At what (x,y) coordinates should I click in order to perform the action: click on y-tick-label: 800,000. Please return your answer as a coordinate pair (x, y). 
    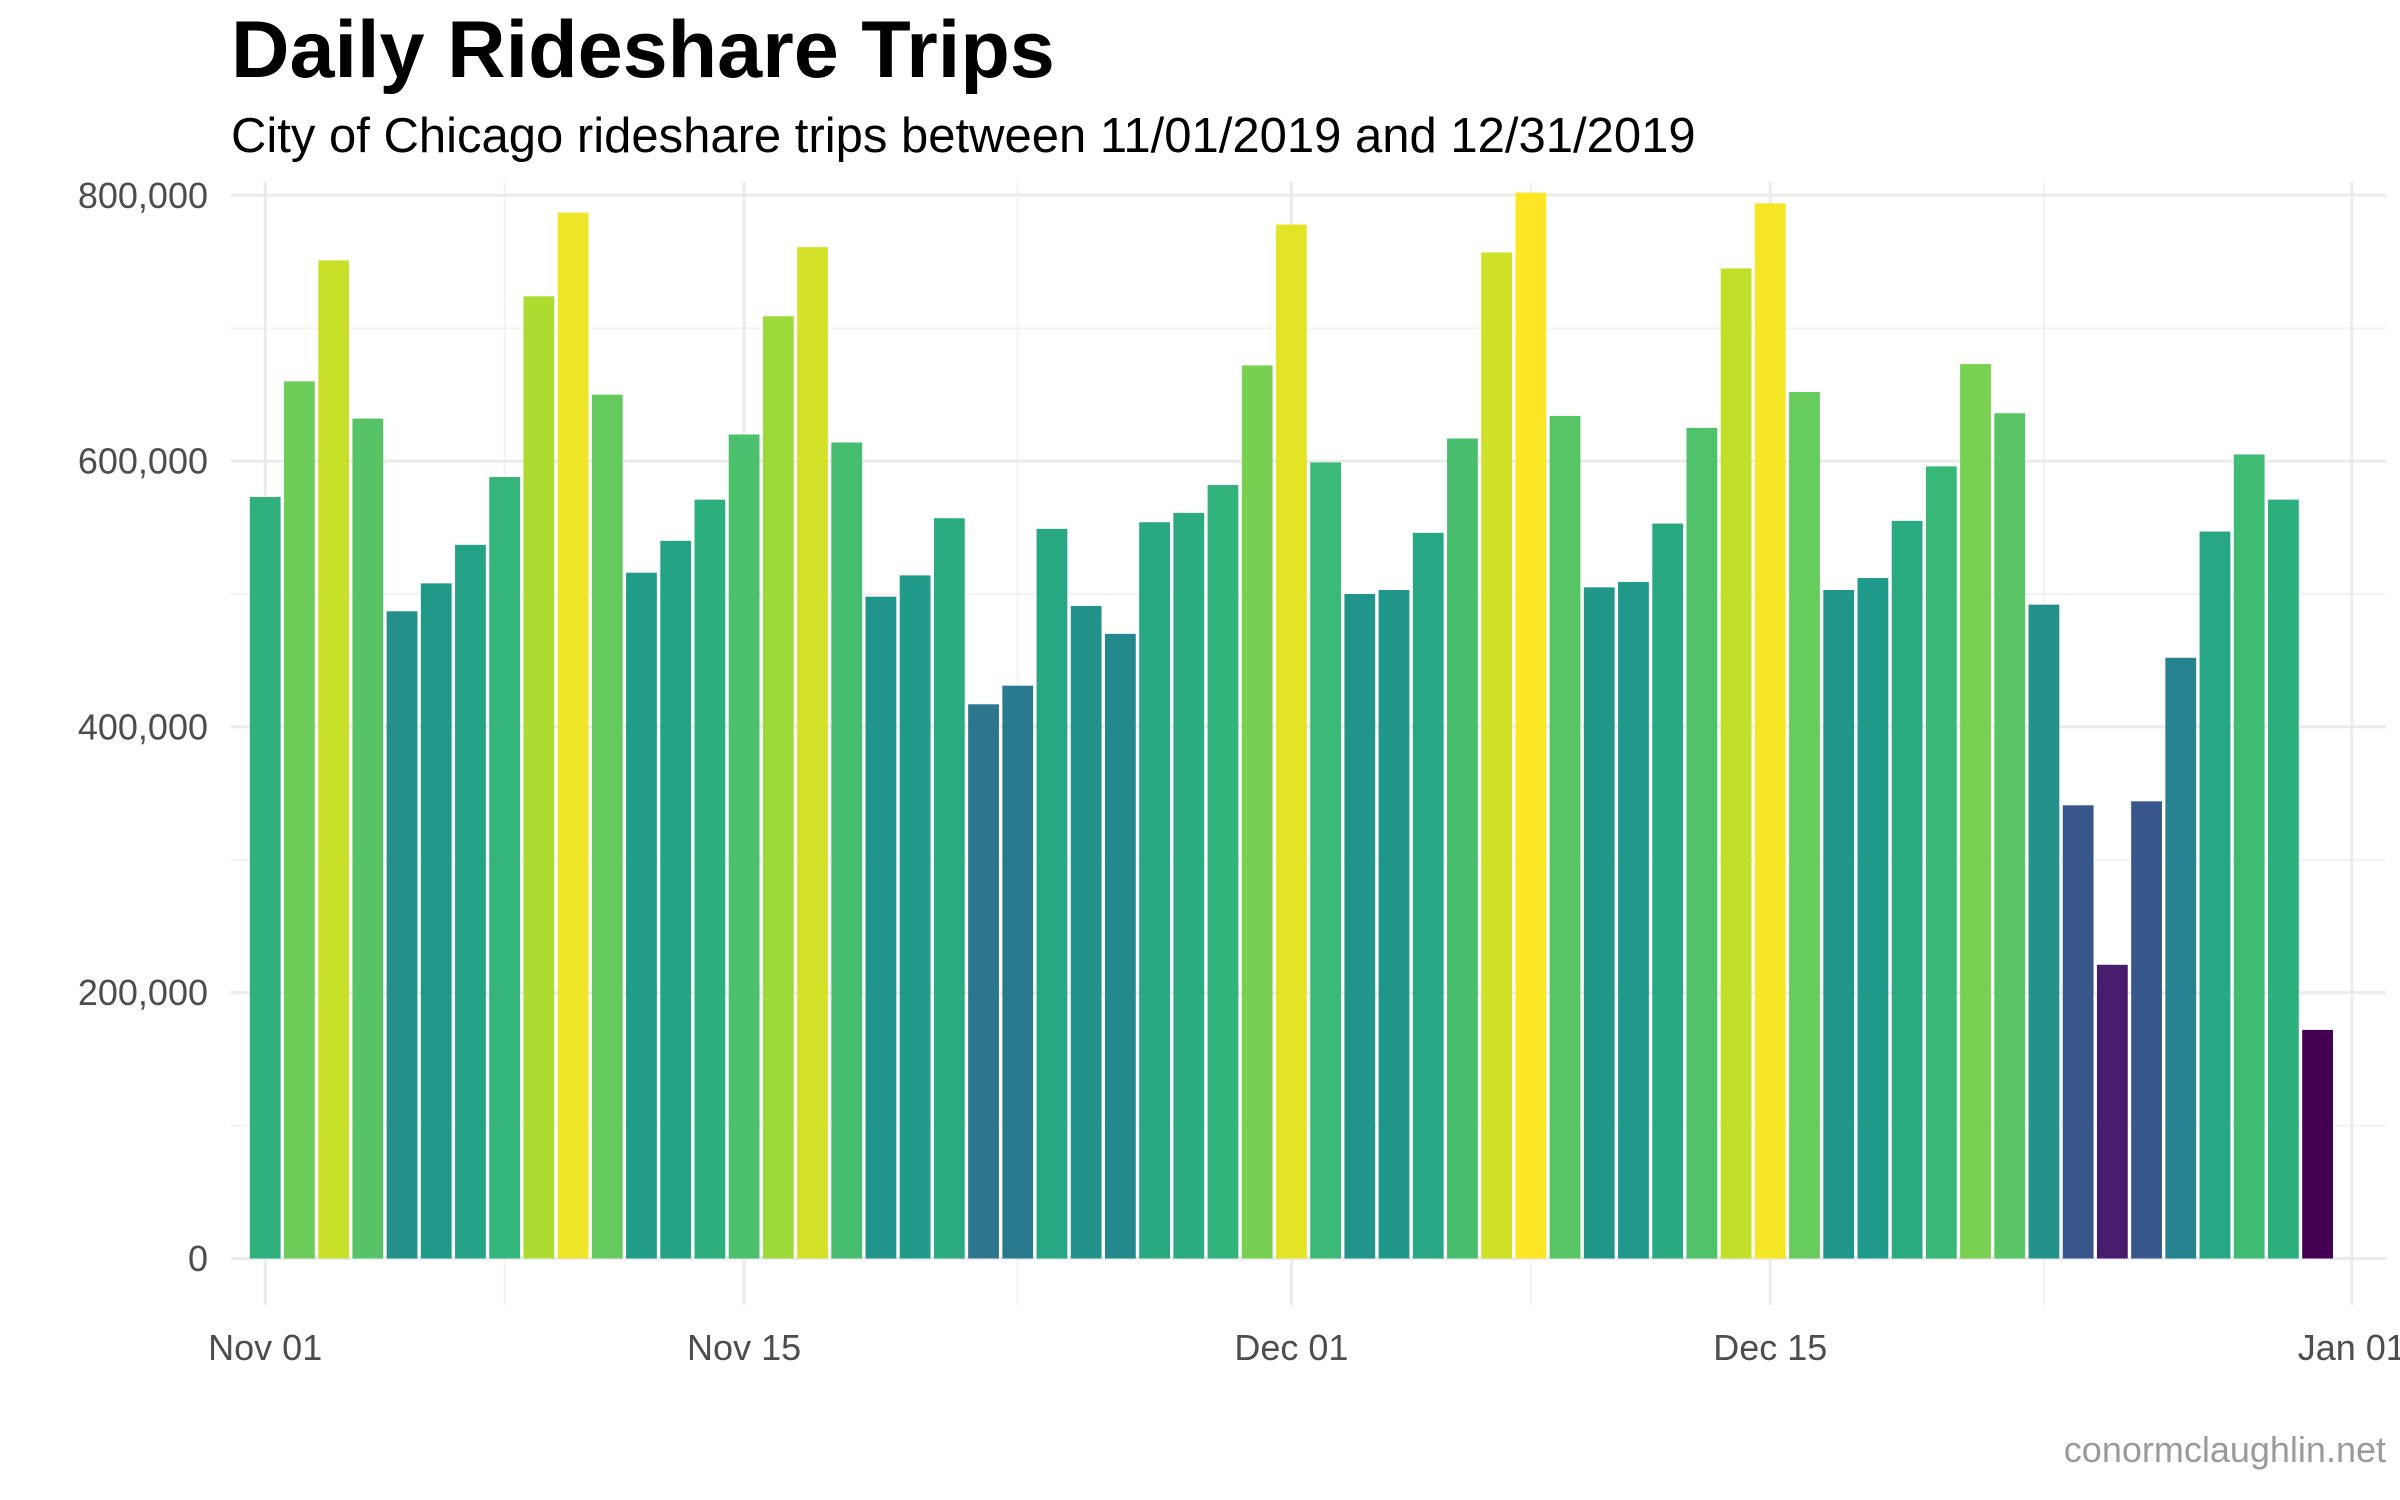
    Looking at the image, I should click on (143, 195).